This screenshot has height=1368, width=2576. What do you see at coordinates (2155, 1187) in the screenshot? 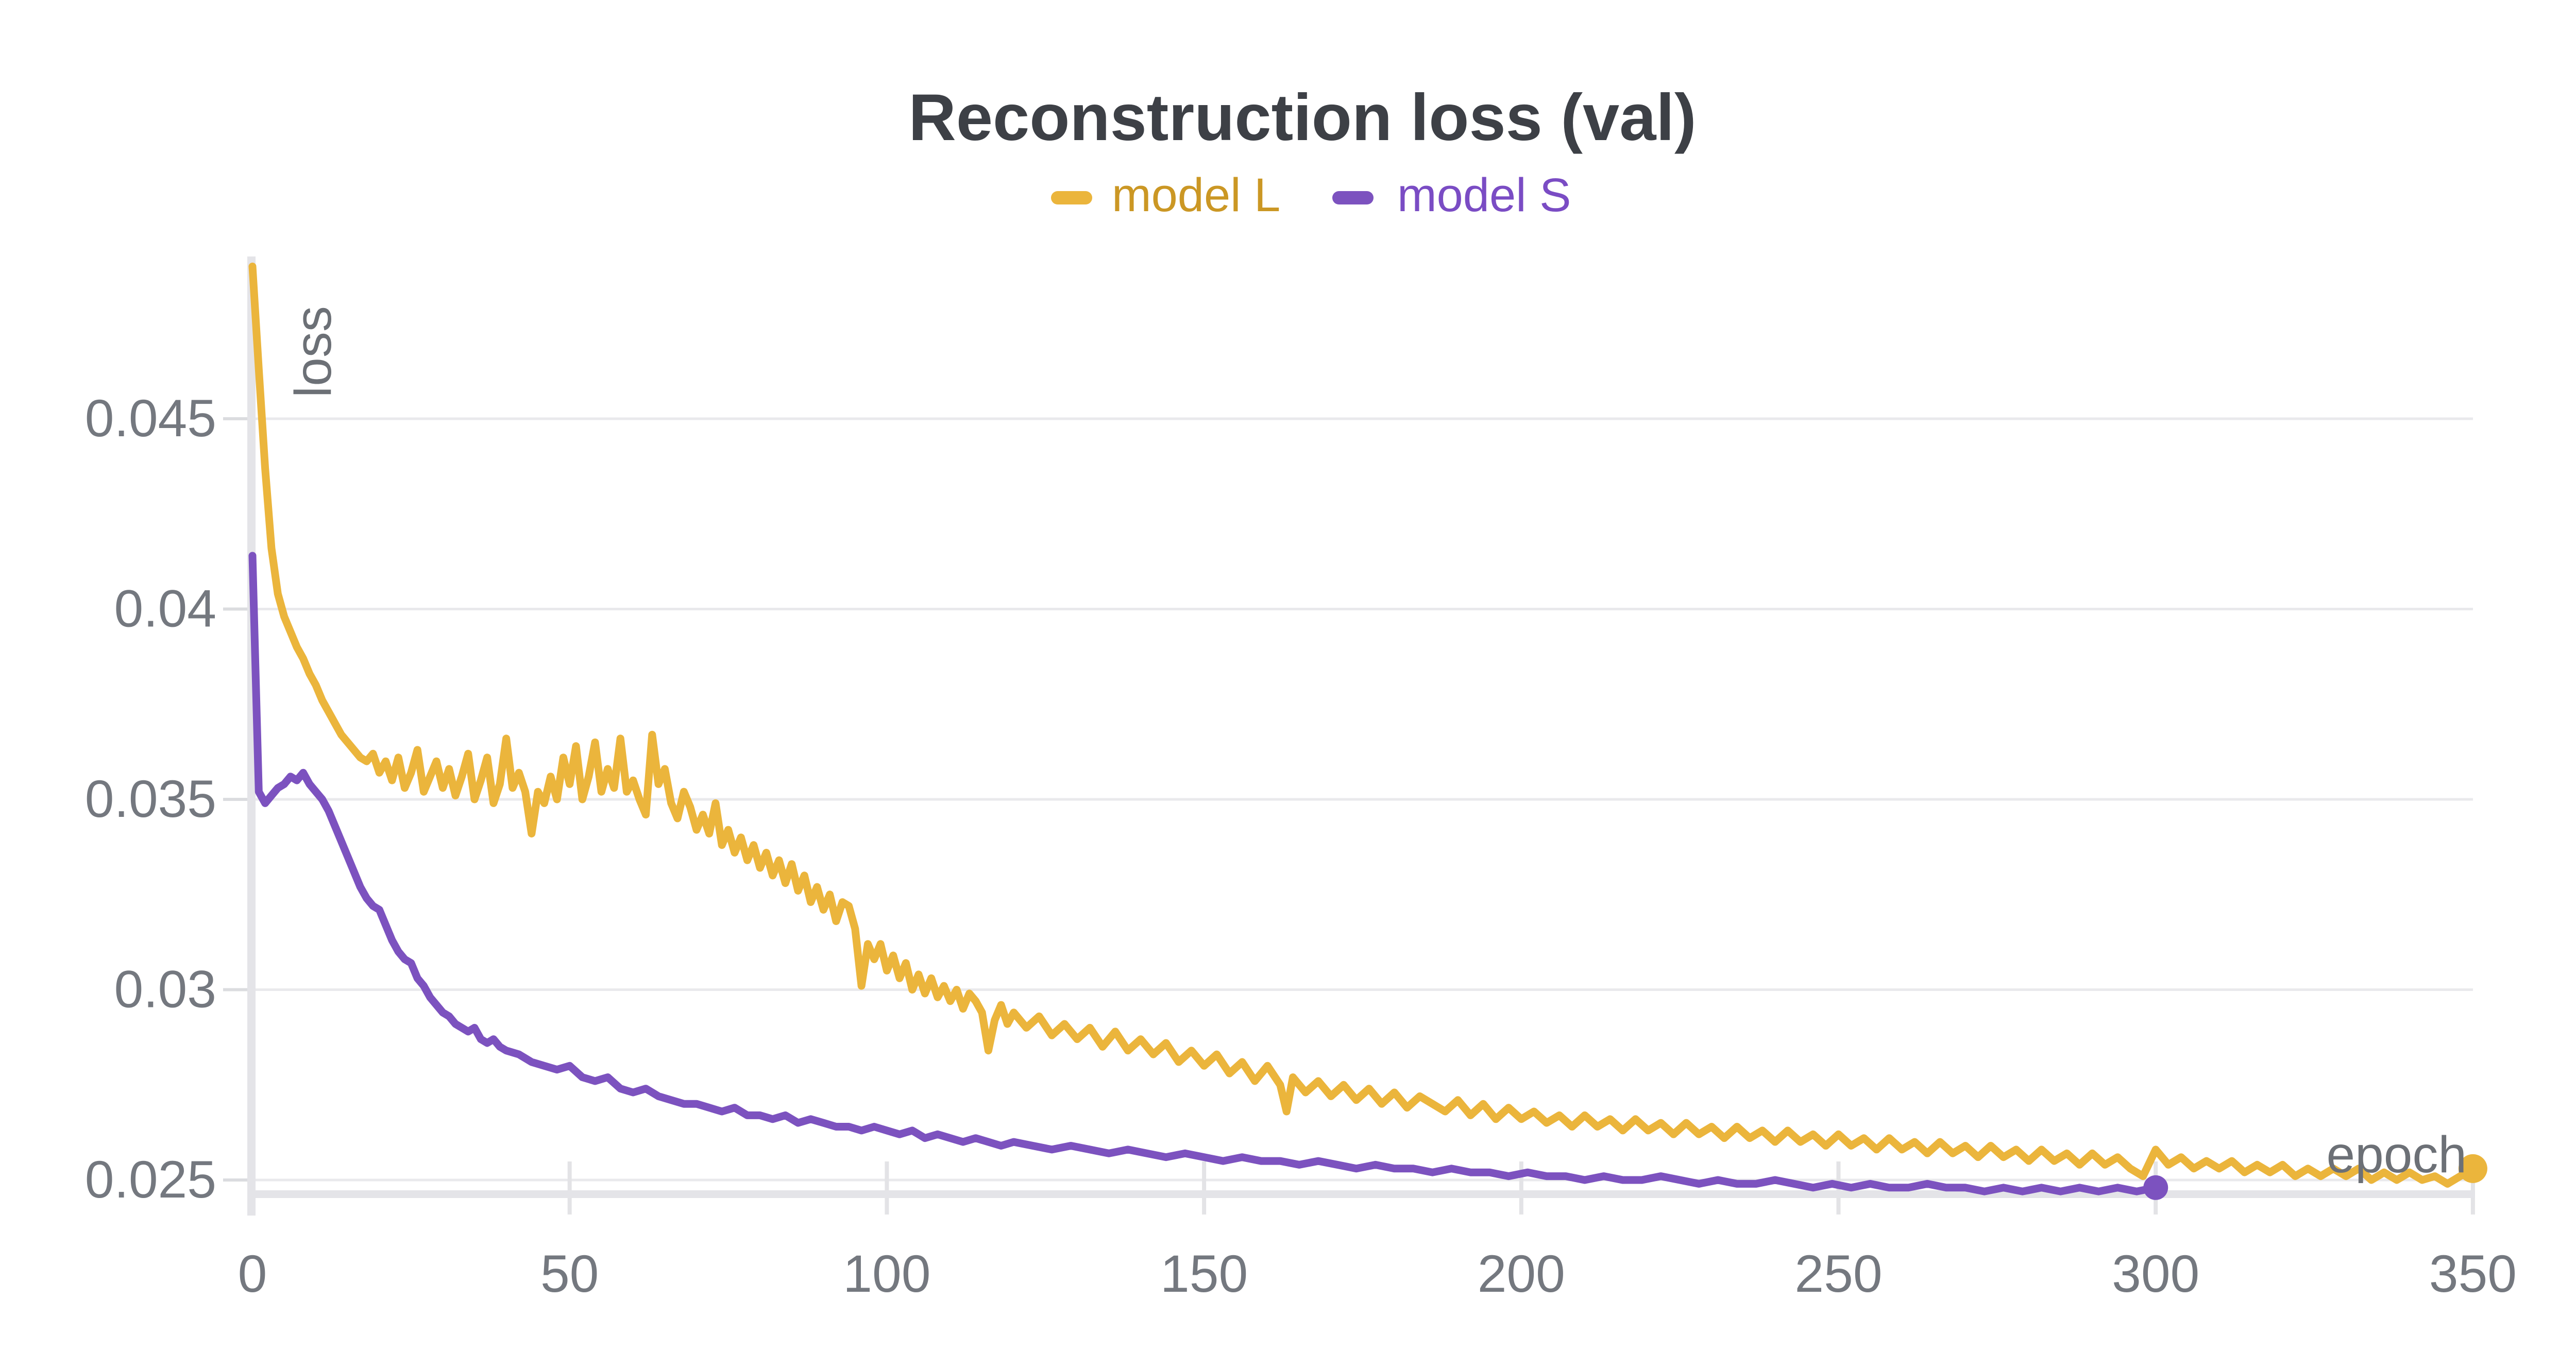
I see `series-end-dot-model-s` at bounding box center [2155, 1187].